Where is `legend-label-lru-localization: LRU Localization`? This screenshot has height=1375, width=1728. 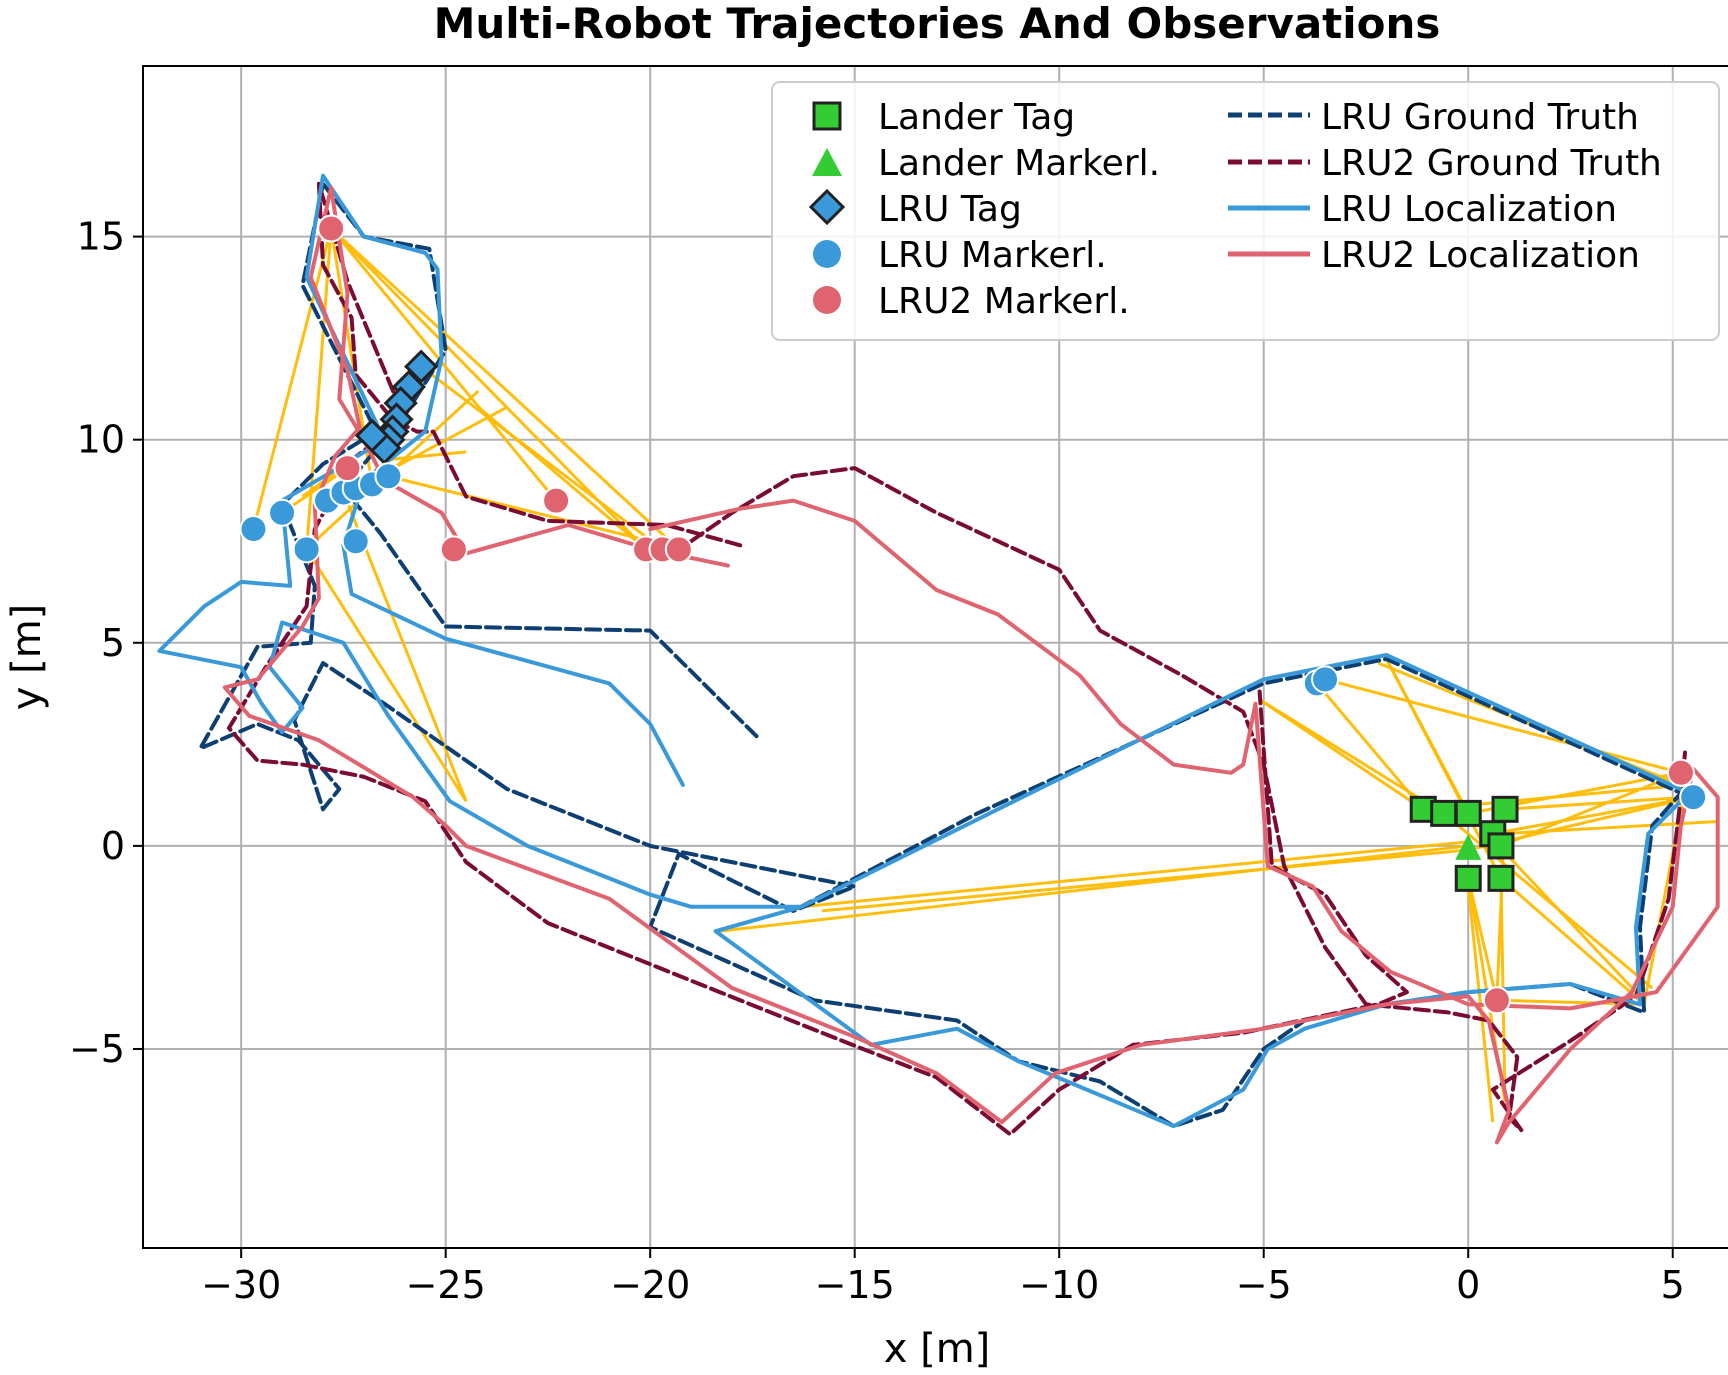 legend-label-lru-localization: LRU Localization is located at coordinates (1469, 209).